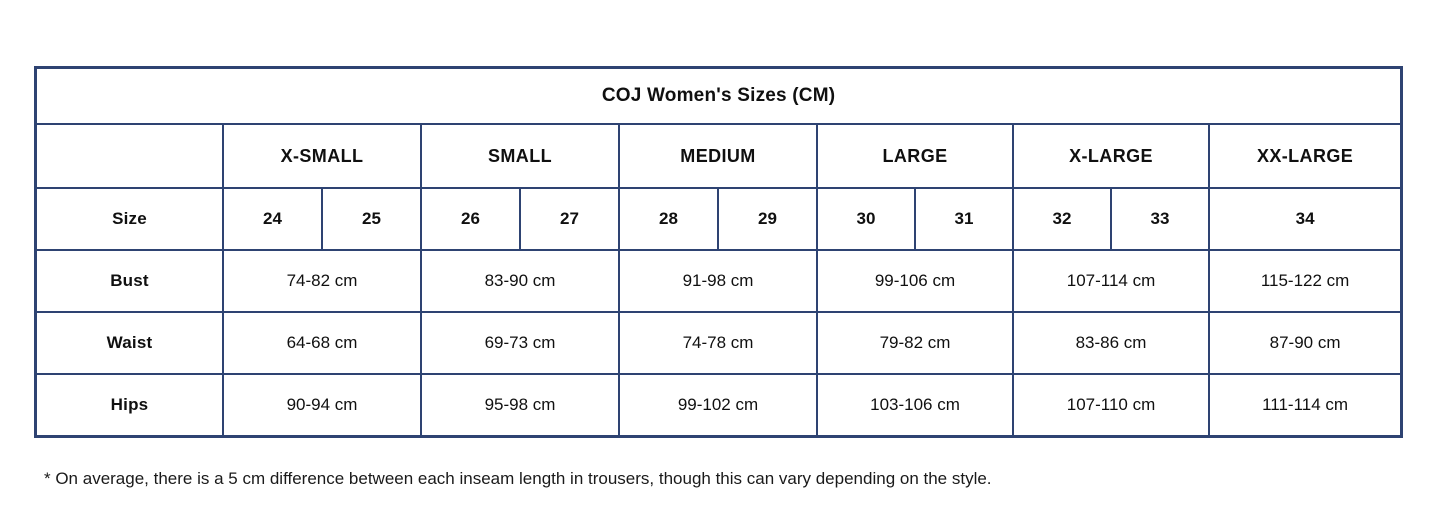  What do you see at coordinates (322, 281) in the screenshot?
I see `bust-x-small: 74-82 cm` at bounding box center [322, 281].